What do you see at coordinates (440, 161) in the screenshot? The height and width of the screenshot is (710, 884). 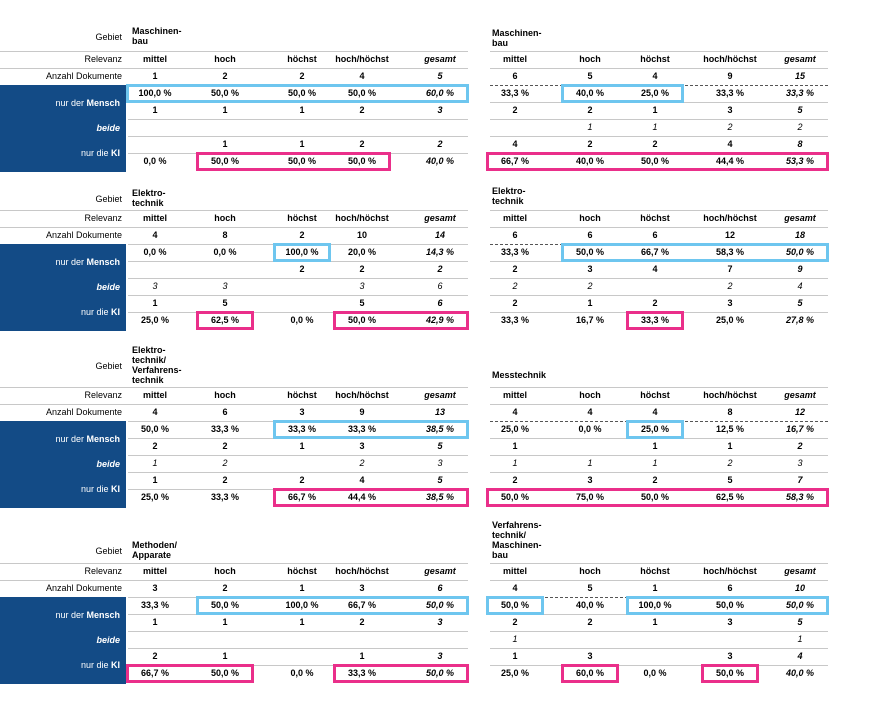 I see `data-cell: 40,0 %` at bounding box center [440, 161].